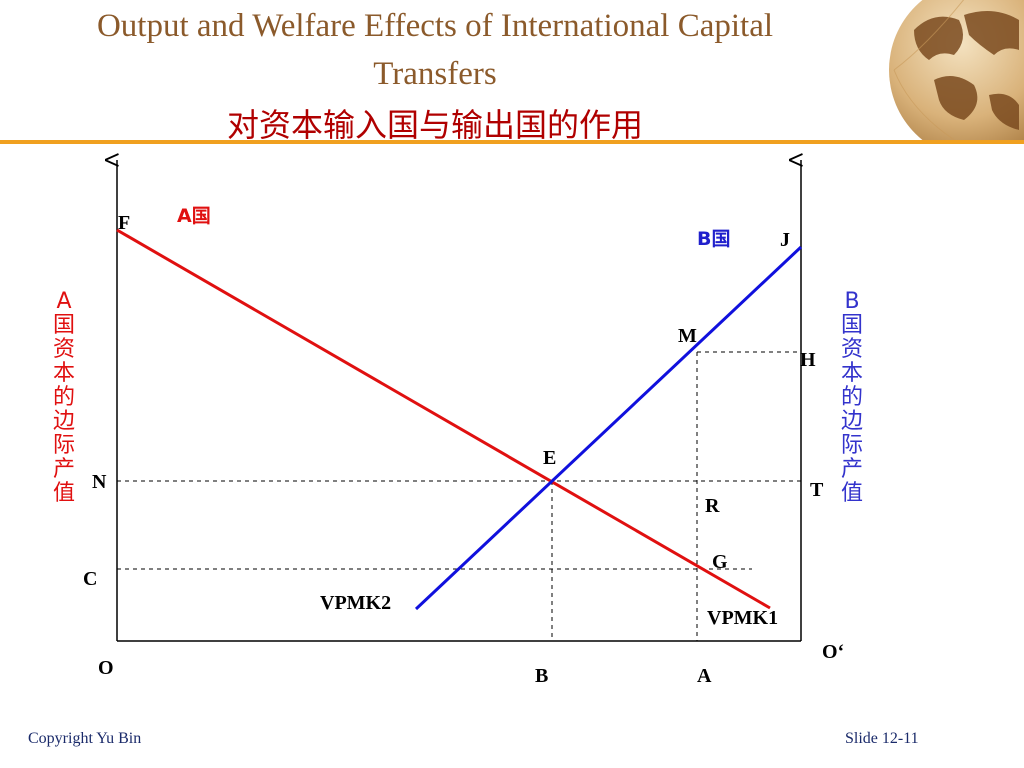 This screenshot has width=1024, height=768. I want to click on country-b-label: B国, so click(713, 239).